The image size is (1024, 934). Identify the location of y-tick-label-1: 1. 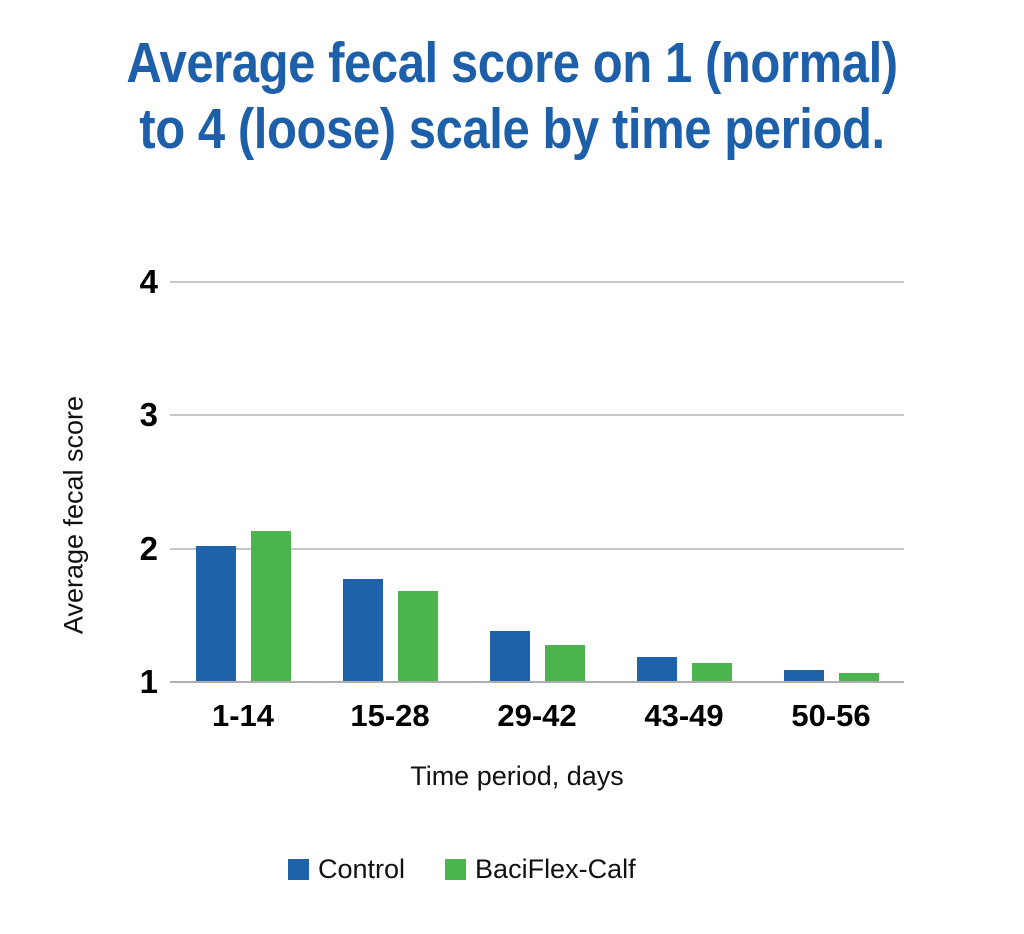
(148, 681).